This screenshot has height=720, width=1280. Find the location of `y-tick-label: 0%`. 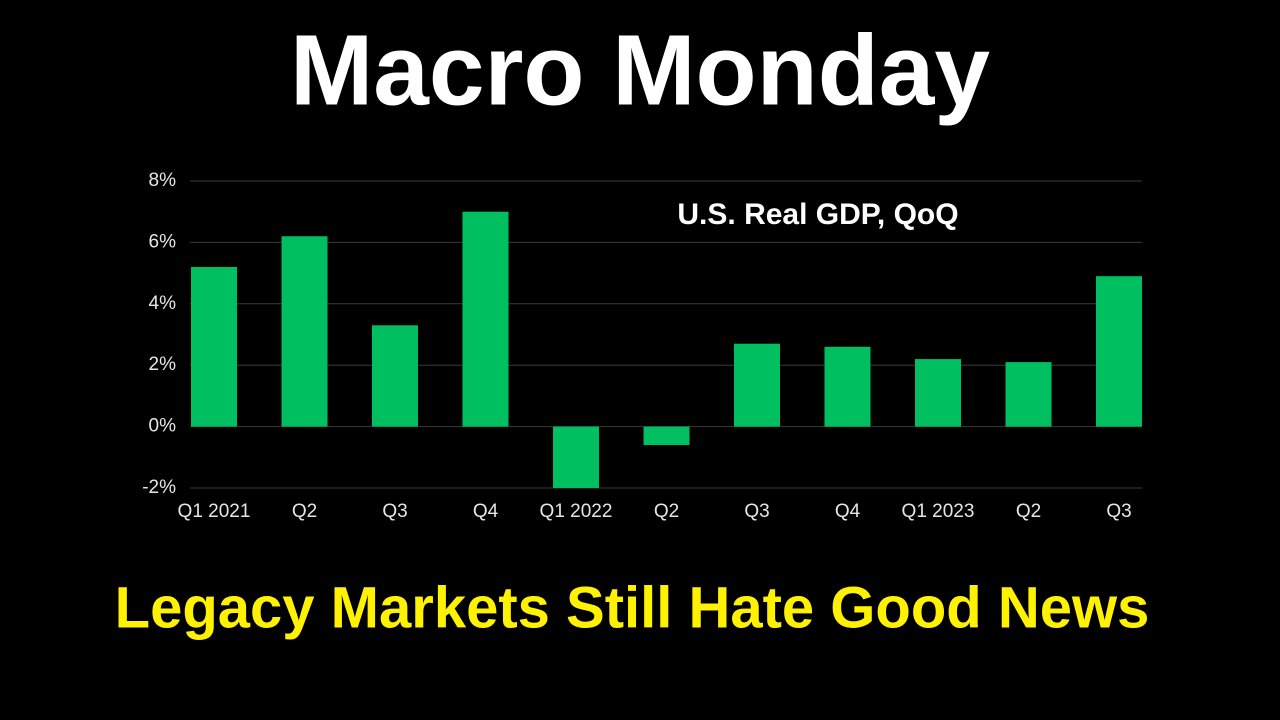

y-tick-label: 0% is located at coordinates (163, 426).